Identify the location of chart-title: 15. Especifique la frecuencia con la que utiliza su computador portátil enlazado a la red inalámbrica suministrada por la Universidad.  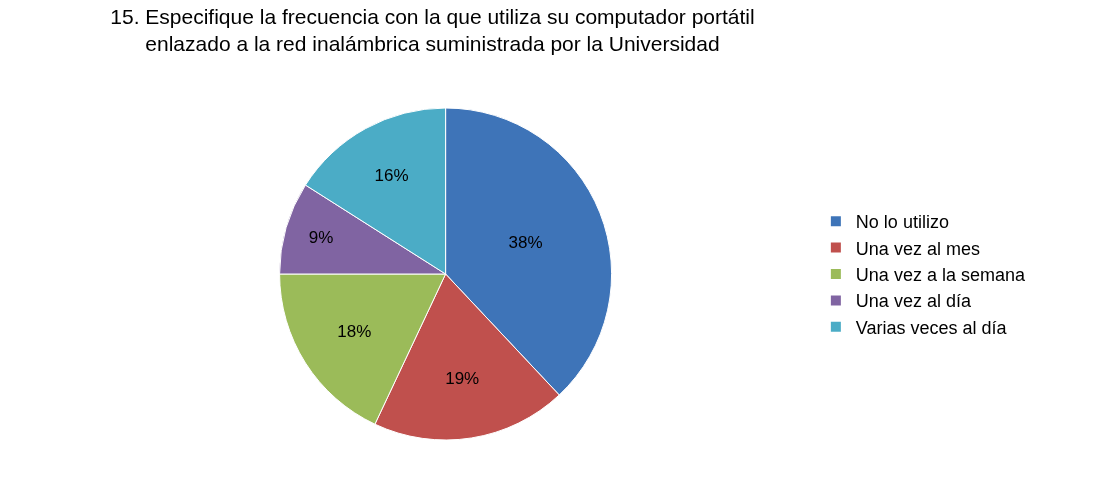
(432, 30).